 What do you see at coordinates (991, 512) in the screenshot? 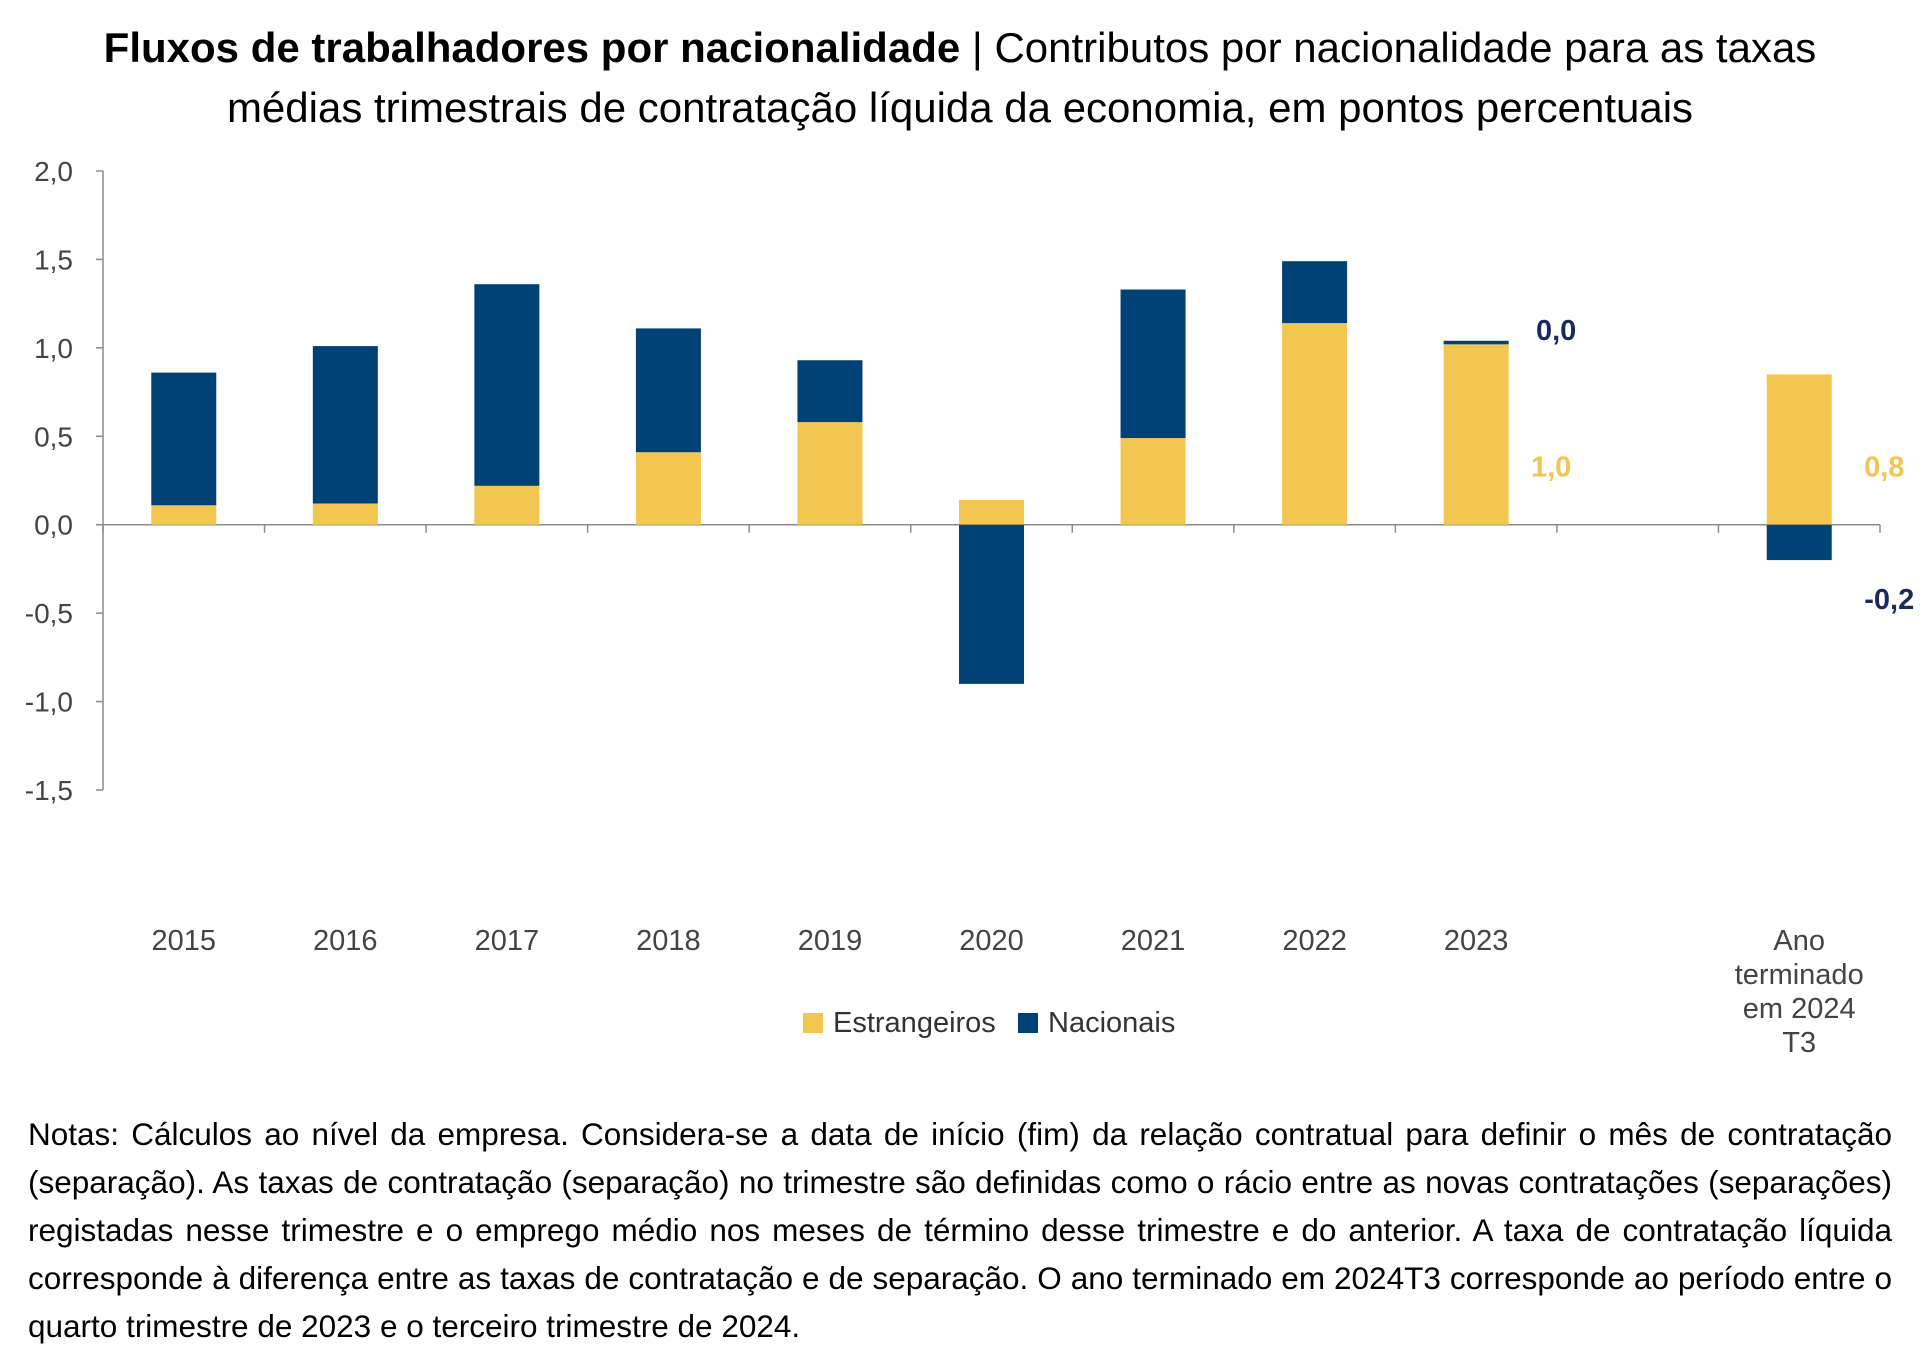
I see `bar-estrangeiros-2020` at bounding box center [991, 512].